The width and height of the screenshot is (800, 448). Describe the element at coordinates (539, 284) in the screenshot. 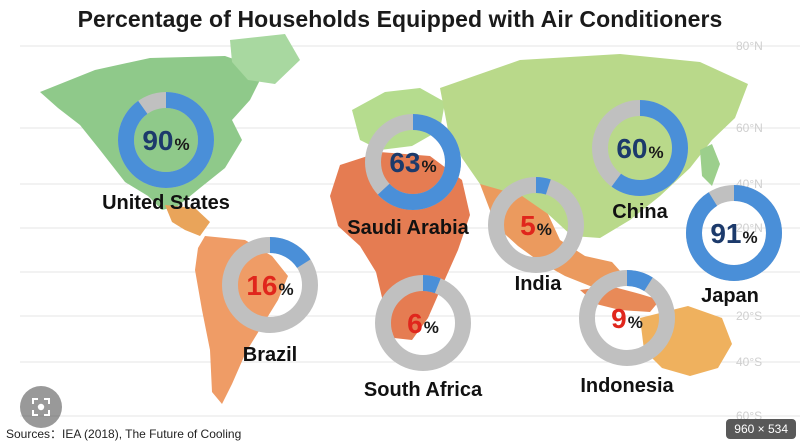

I see `country-label: India` at that location.